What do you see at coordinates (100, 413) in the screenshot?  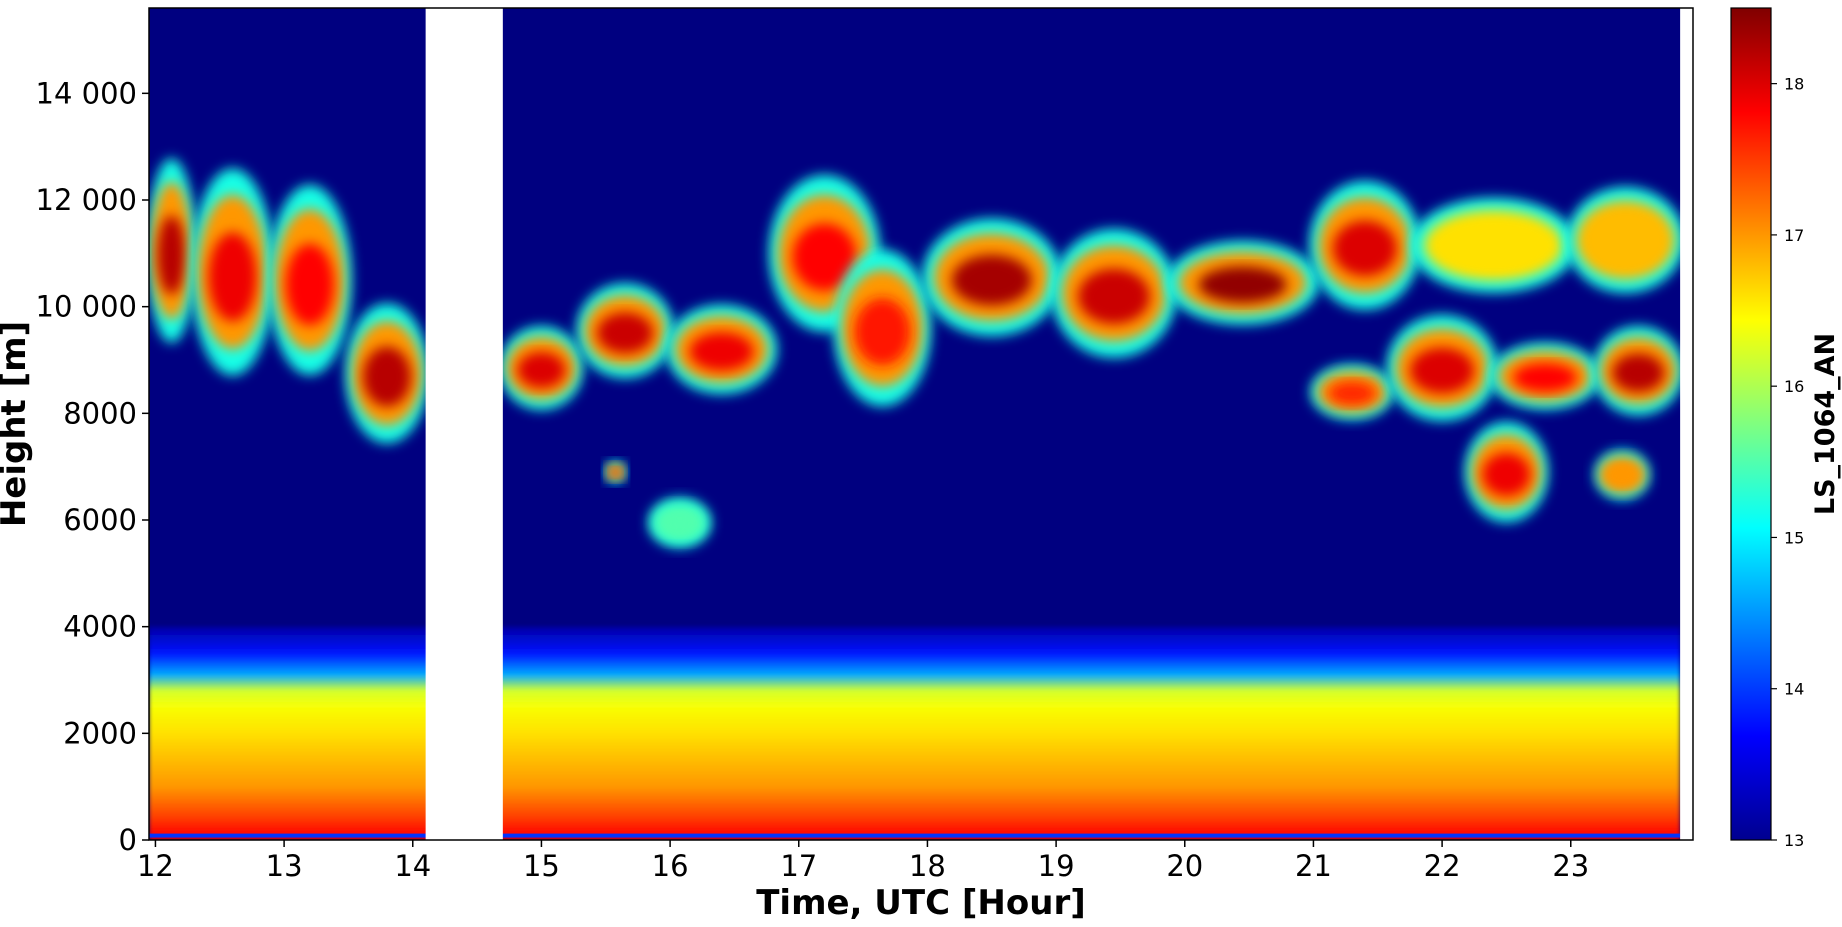 I see `y-tick-label: 8000` at bounding box center [100, 413].